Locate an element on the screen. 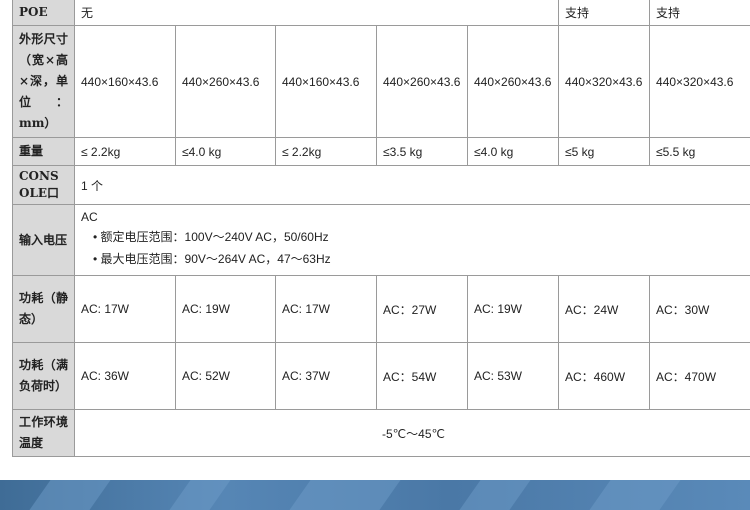 The height and width of the screenshot is (510, 750). cell: ≤5.5 kg is located at coordinates (699, 151).